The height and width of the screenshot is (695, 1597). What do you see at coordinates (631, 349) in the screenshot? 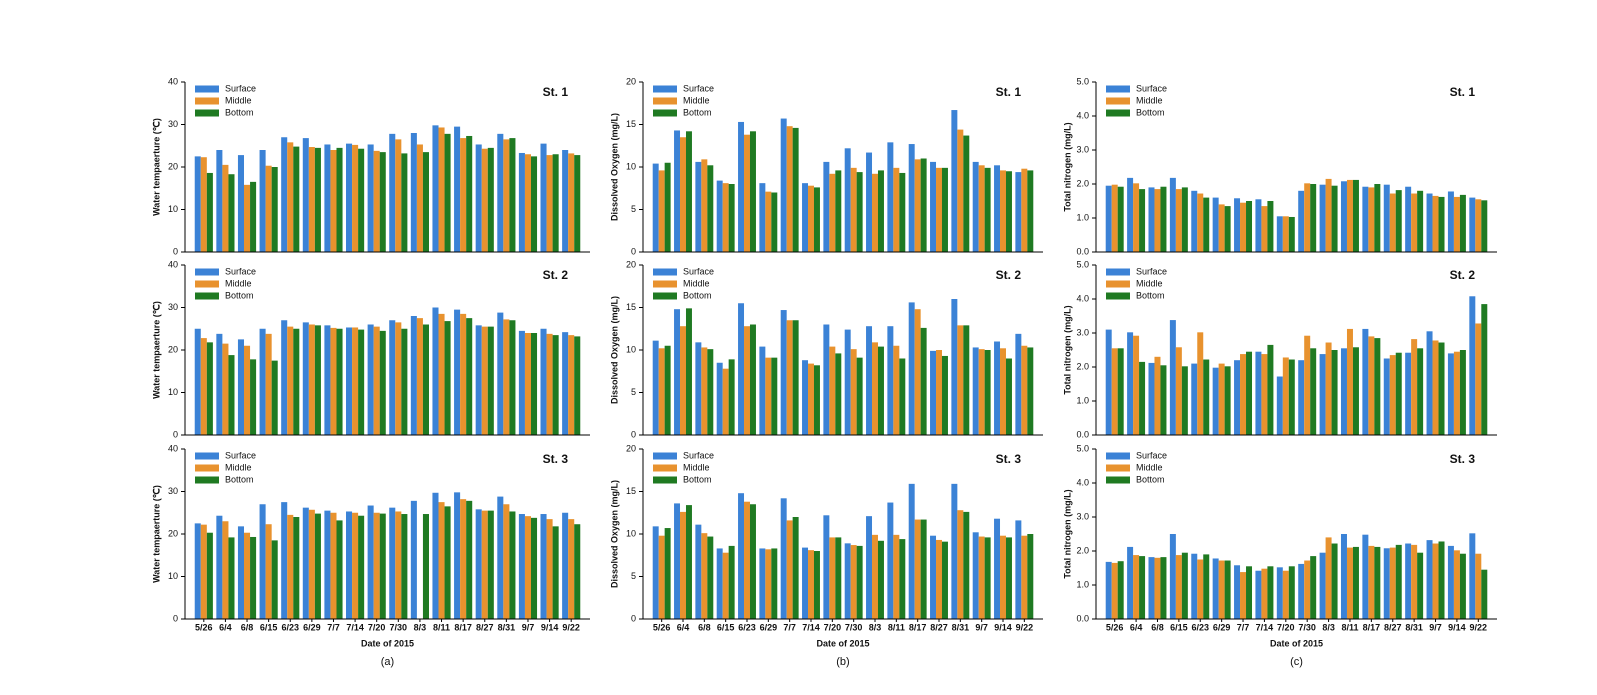
I see `y-tick-label: 10` at bounding box center [631, 349].